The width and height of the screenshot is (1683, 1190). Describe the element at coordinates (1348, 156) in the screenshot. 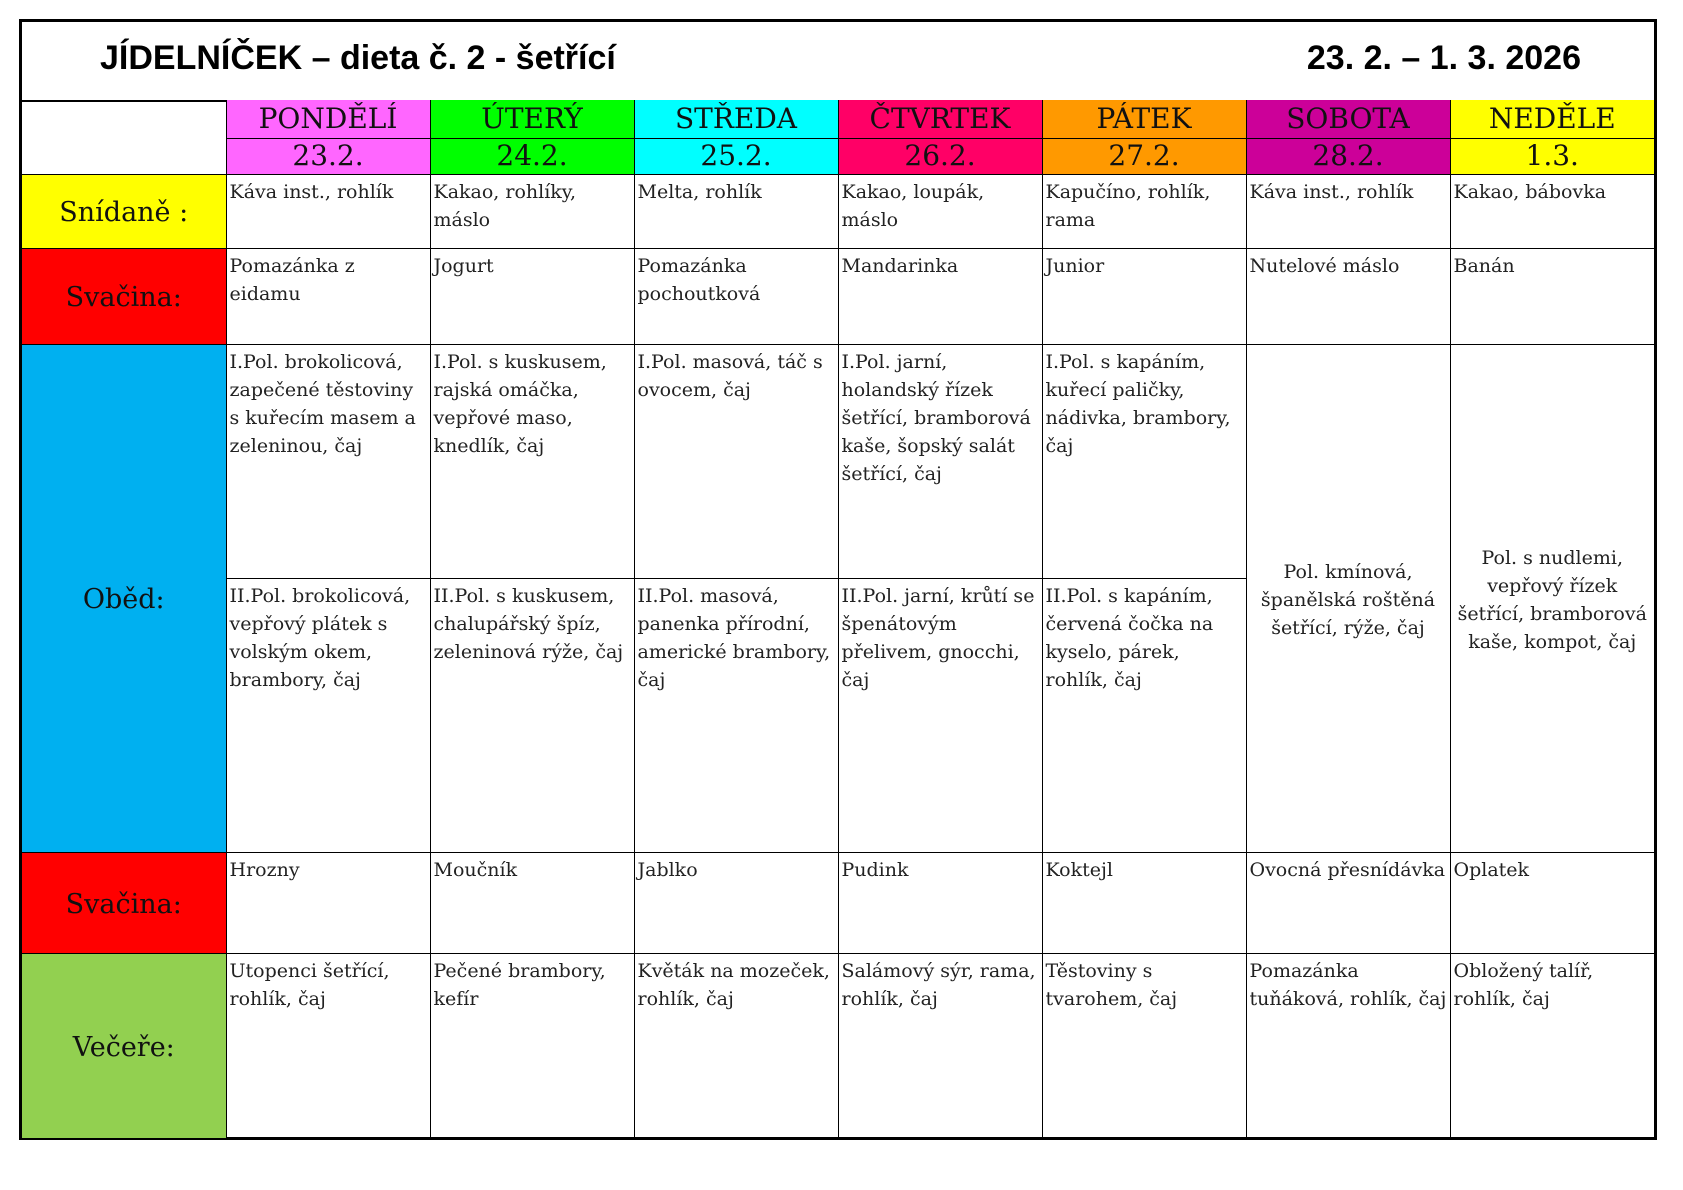

I see `day-date: 28.2.` at that location.